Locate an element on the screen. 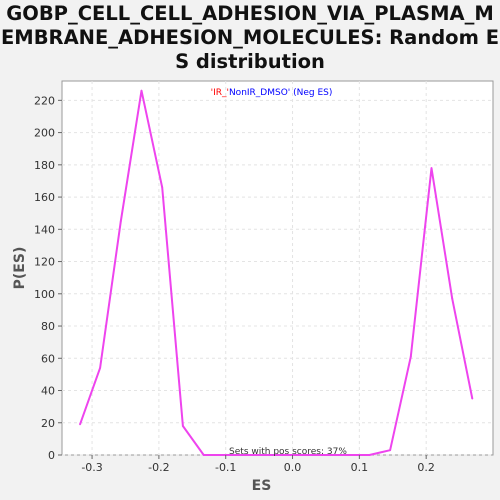 This screenshot has width=500, height=500. x-axis-title: ES is located at coordinates (262, 486).